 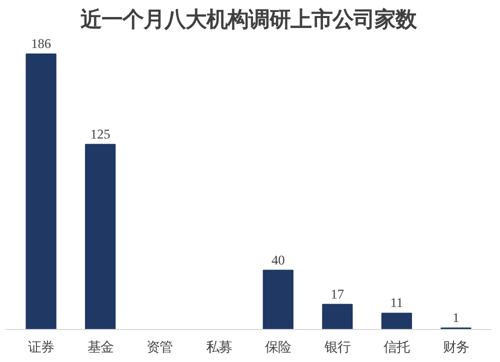 I want to click on x-tick-label: 资管, so click(x=159, y=348).